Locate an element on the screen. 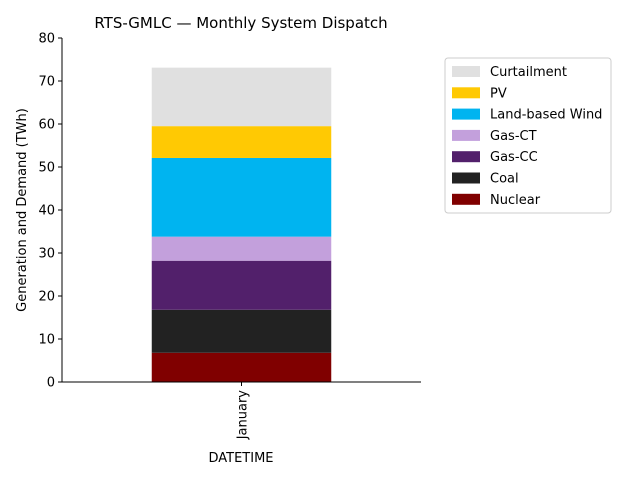 The height and width of the screenshot is (480, 640). x-ticks: January is located at coordinates (243, 411).